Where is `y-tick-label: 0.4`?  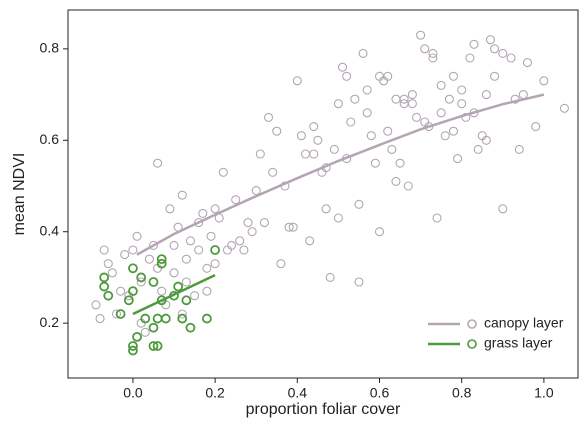 y-tick-label: 0.4 is located at coordinates (50, 230).